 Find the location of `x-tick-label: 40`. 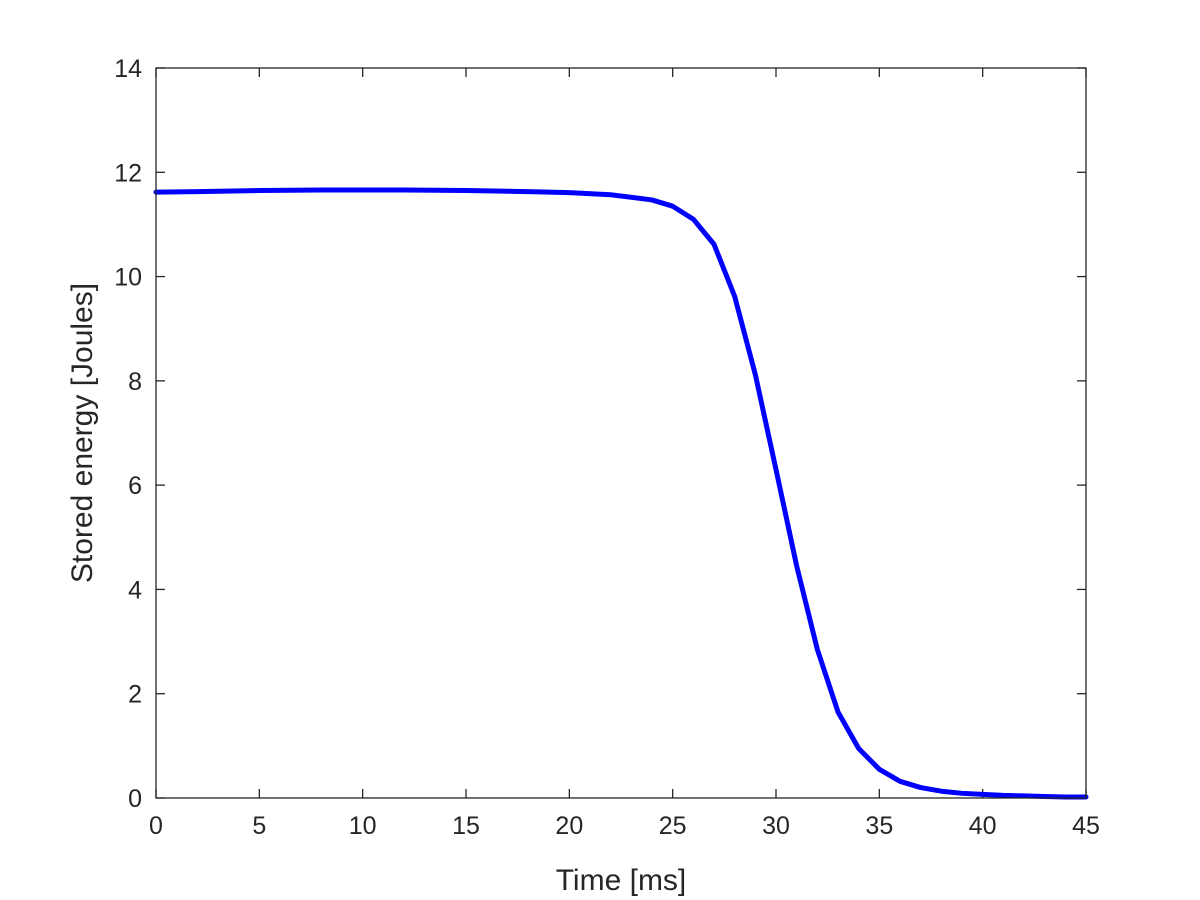

x-tick-label: 40 is located at coordinates (983, 826).